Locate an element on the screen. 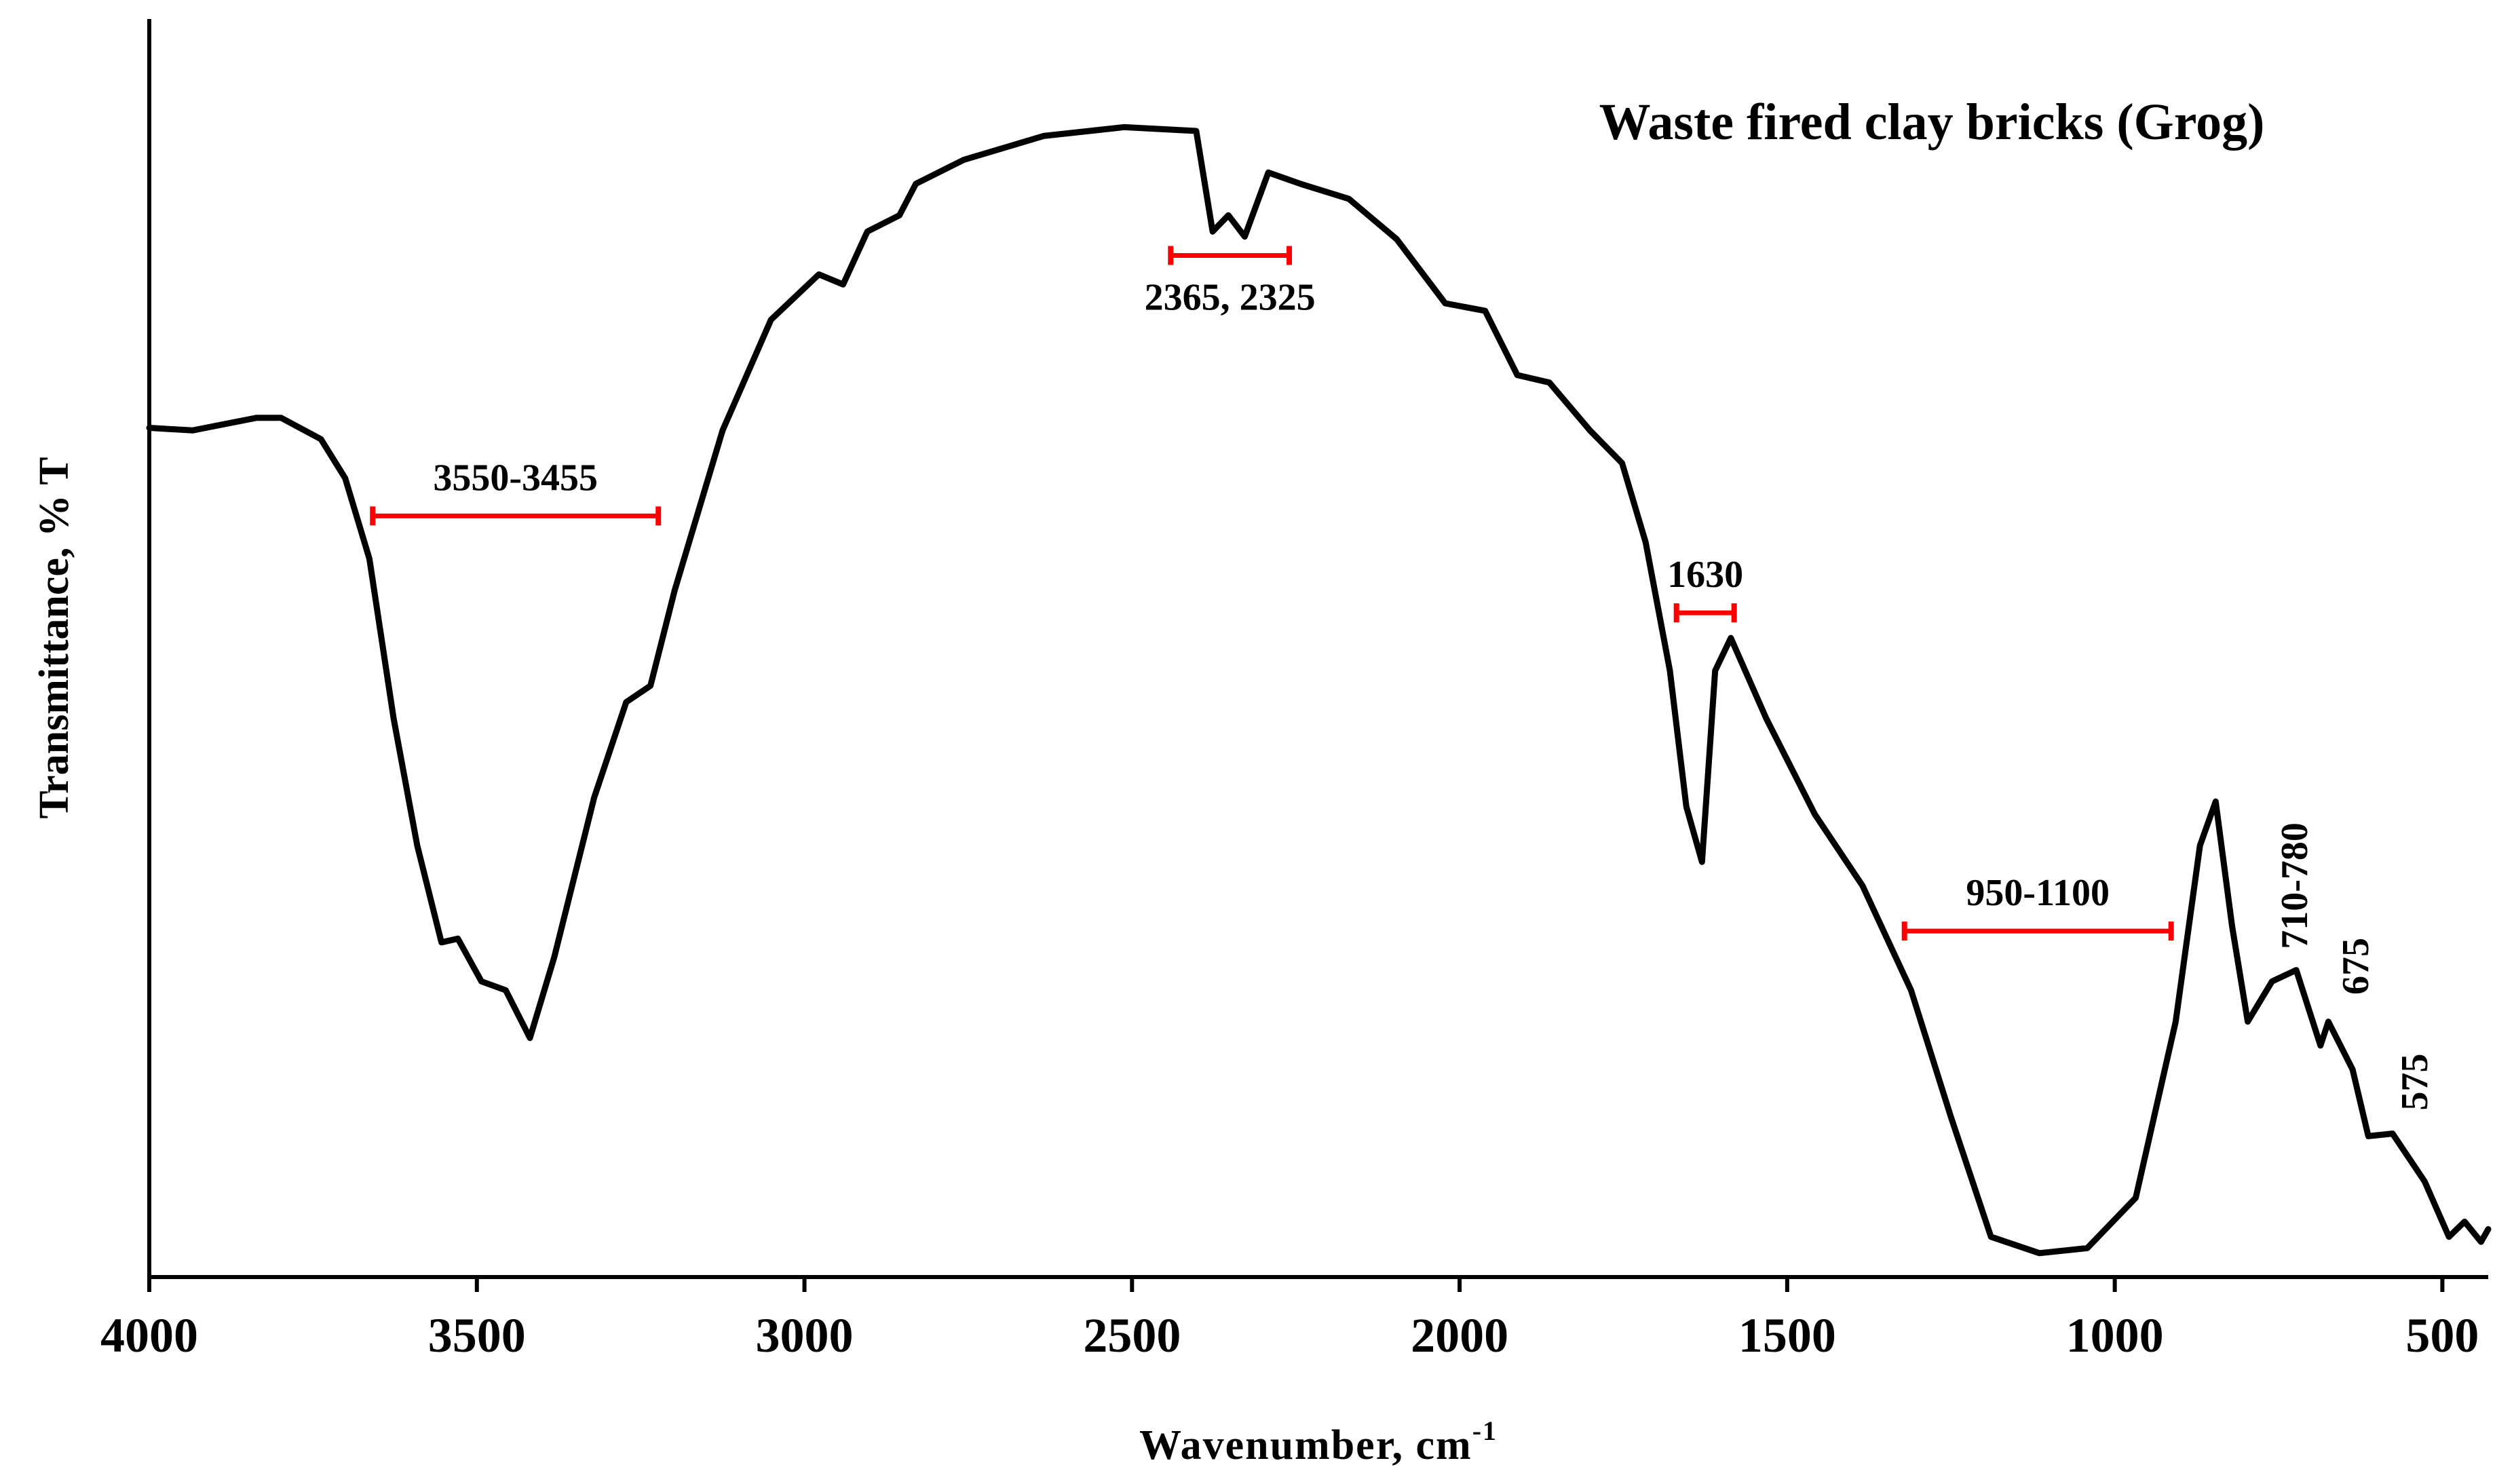 This screenshot has height=1484, width=2514. peak-label: 710-780 is located at coordinates (2295, 885).